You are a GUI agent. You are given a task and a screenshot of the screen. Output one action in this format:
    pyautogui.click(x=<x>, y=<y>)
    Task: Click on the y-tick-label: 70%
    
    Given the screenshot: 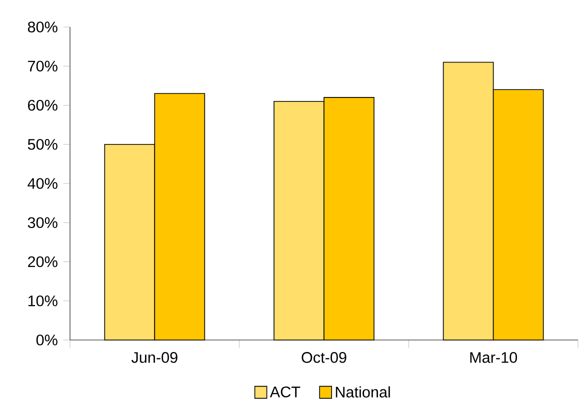 What is the action you would take?
    pyautogui.click(x=43, y=66)
    